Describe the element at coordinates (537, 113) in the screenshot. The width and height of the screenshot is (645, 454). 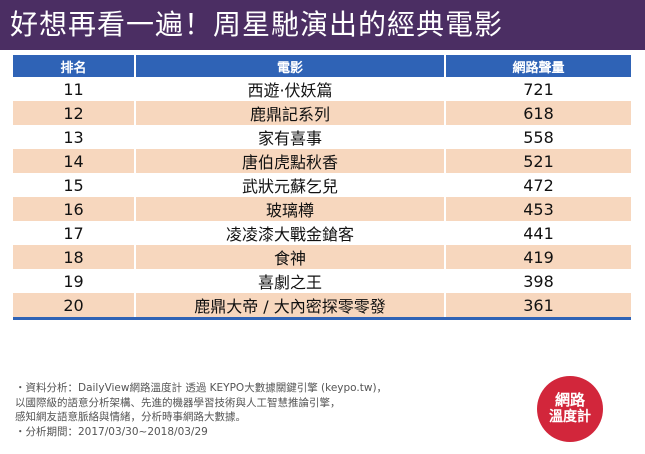
I see `volume-cell: 618` at that location.